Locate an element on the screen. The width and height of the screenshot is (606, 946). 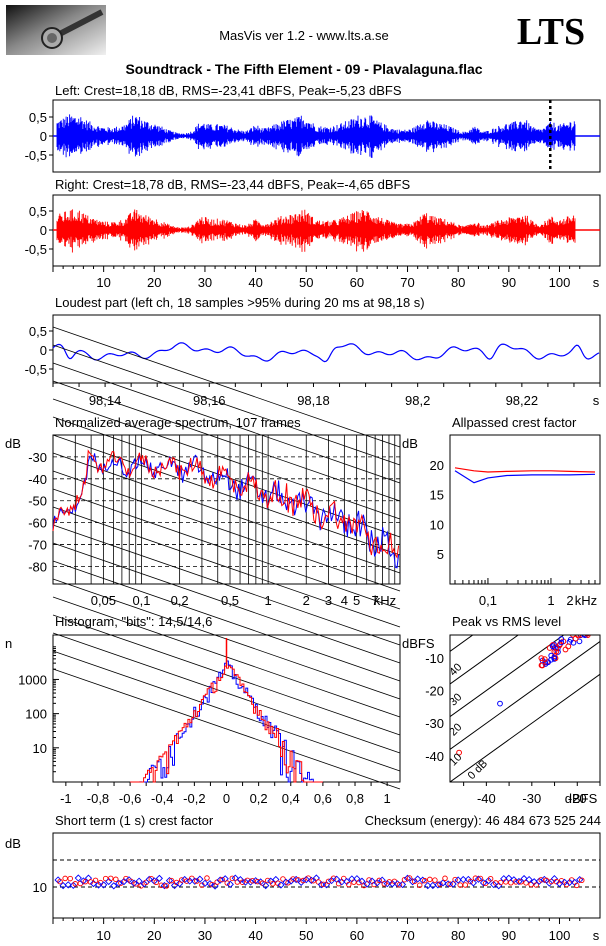
x-tick-label: 98,22 is located at coordinates (522, 400).